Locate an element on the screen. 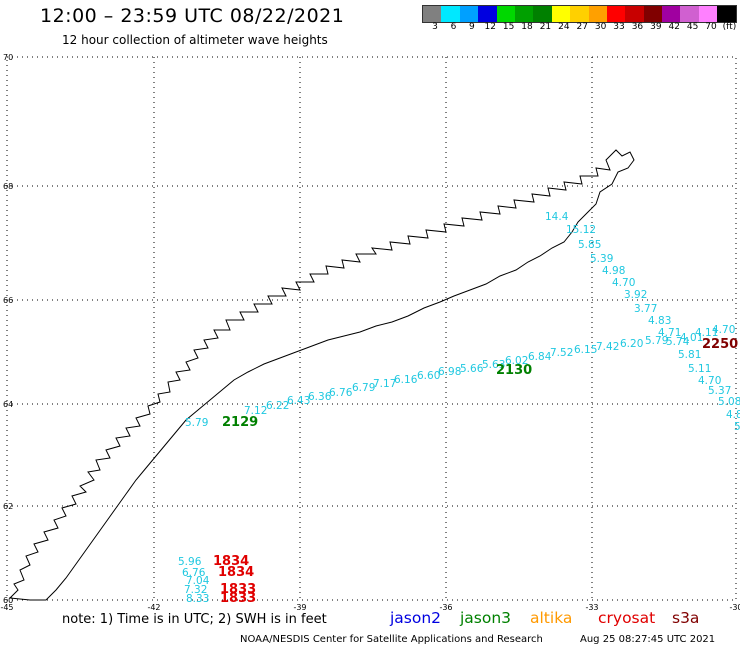  wave-height-value: 5.96 is located at coordinates (190, 562).